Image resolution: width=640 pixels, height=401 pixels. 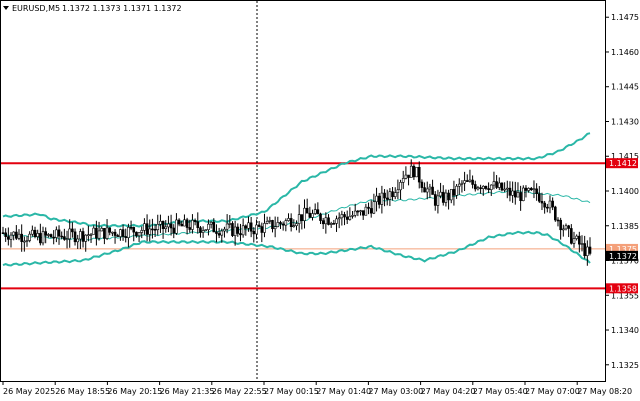 I want to click on triangle-down-icon, so click(x=6, y=8).